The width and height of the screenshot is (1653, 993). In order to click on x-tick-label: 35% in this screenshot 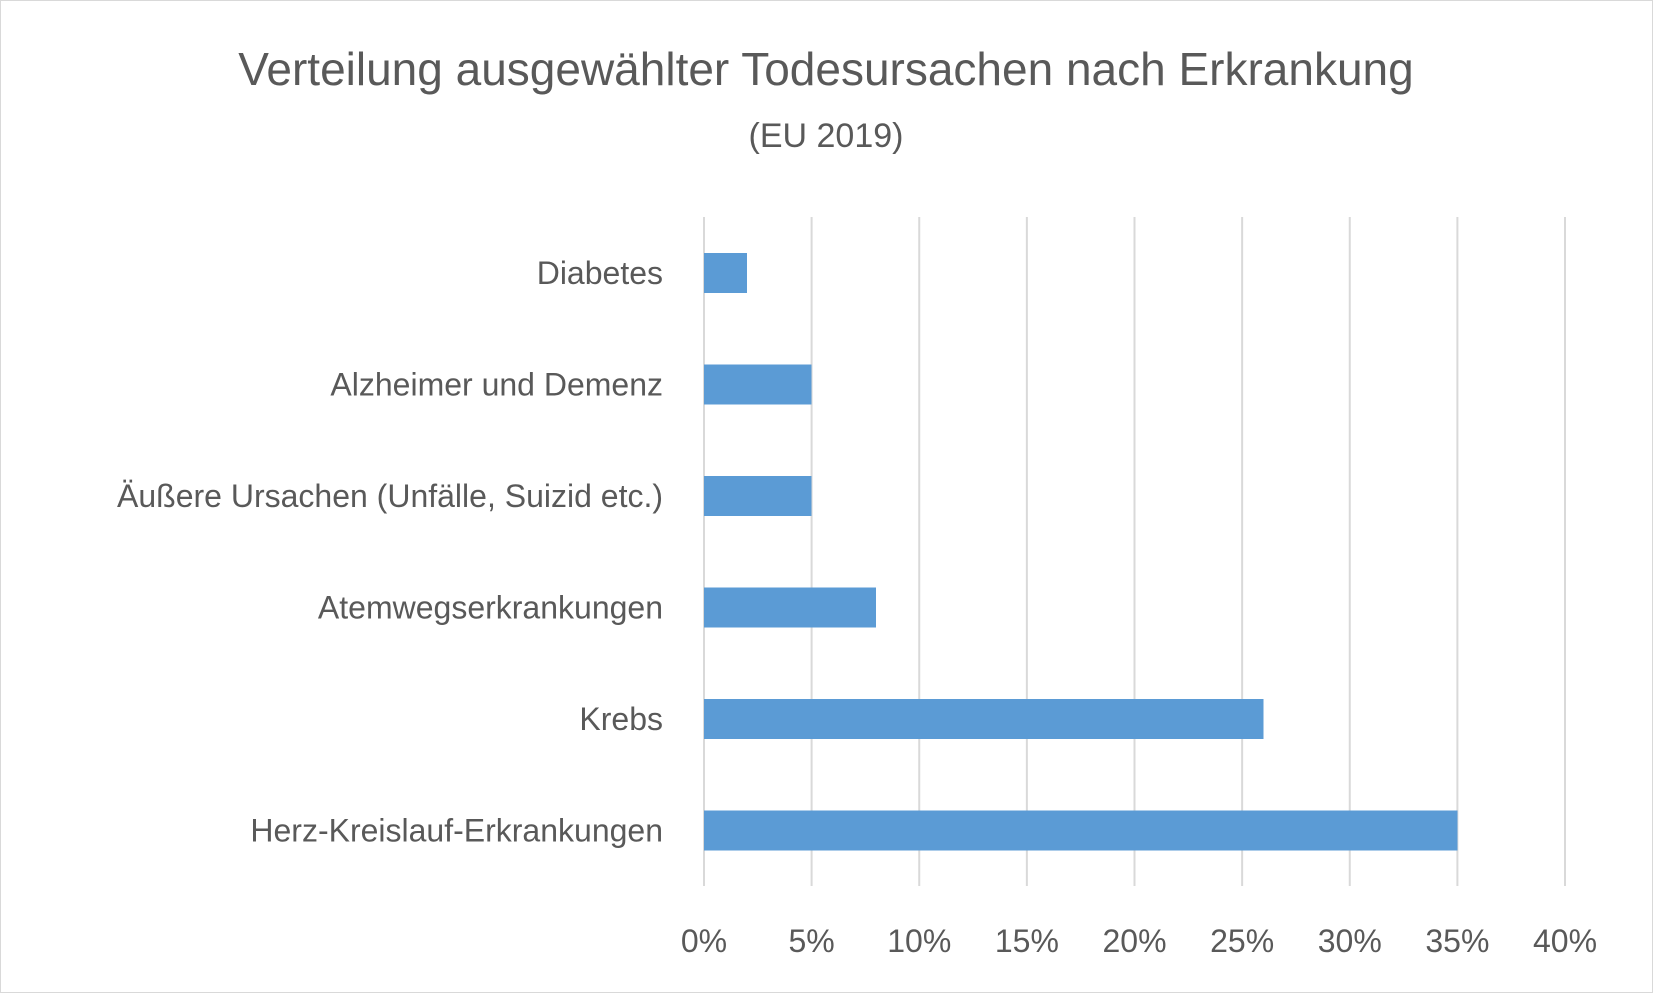, I will do `click(1457, 941)`.